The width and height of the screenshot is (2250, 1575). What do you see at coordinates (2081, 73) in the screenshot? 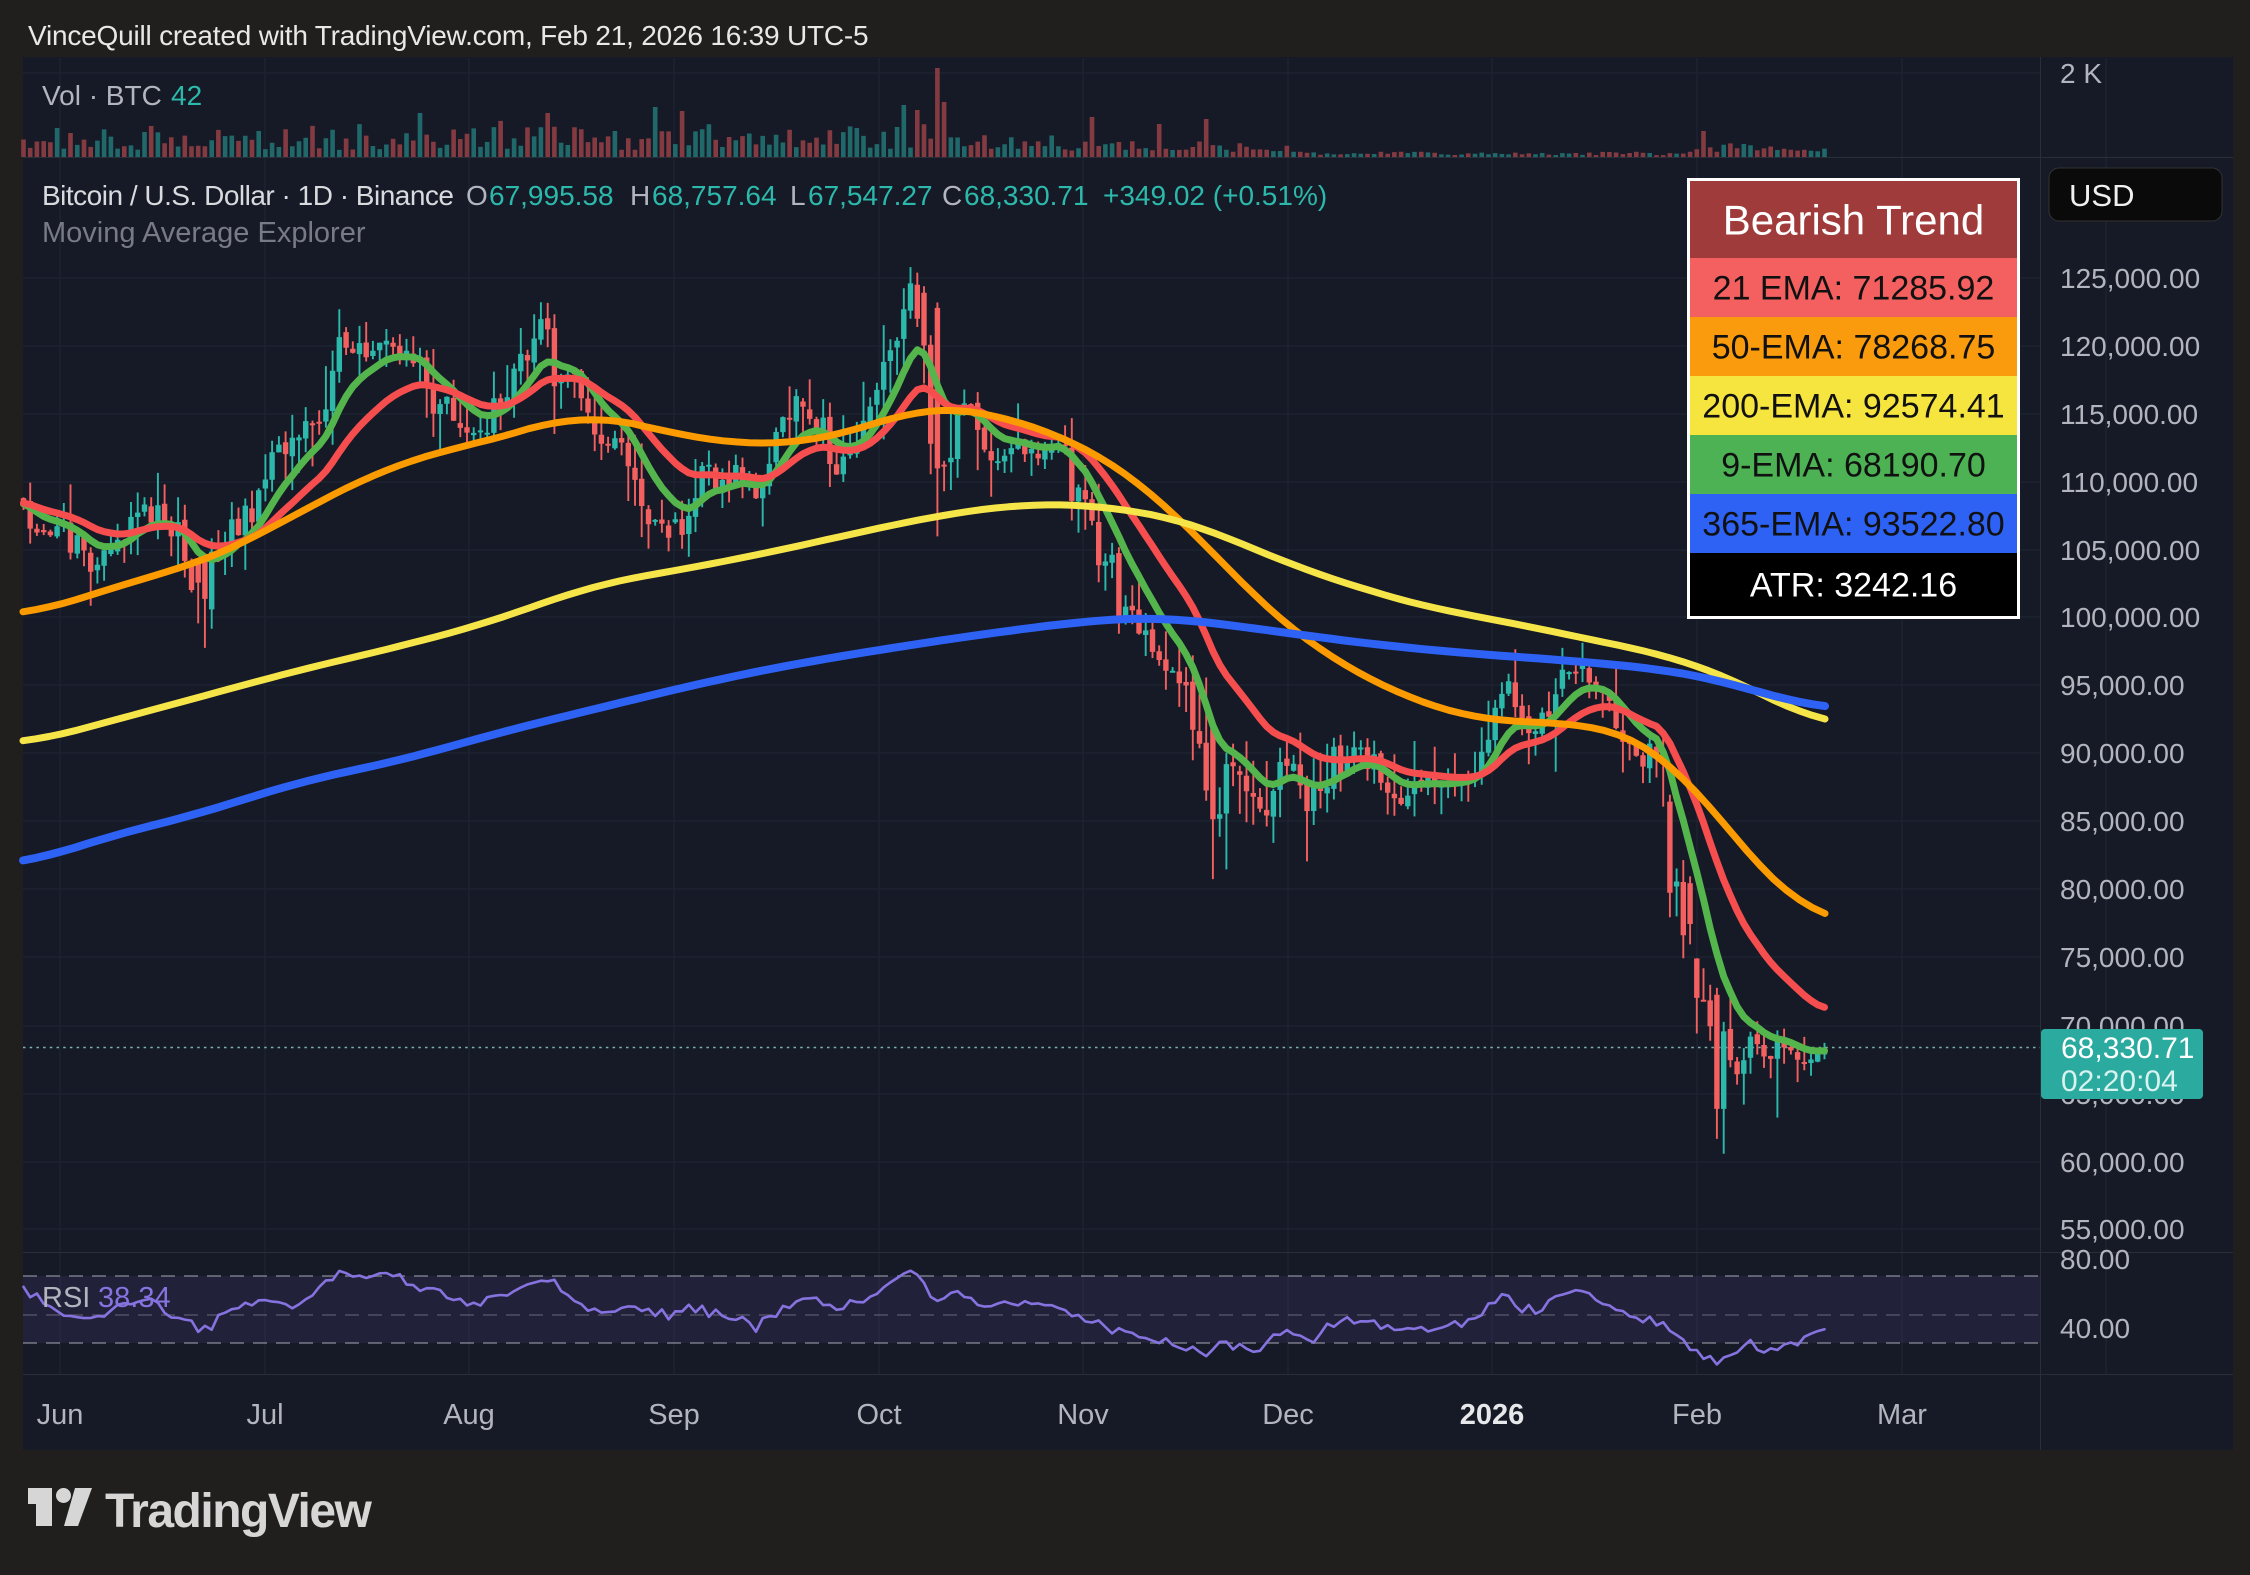
I see `svg-text: 2 K` at bounding box center [2081, 73].